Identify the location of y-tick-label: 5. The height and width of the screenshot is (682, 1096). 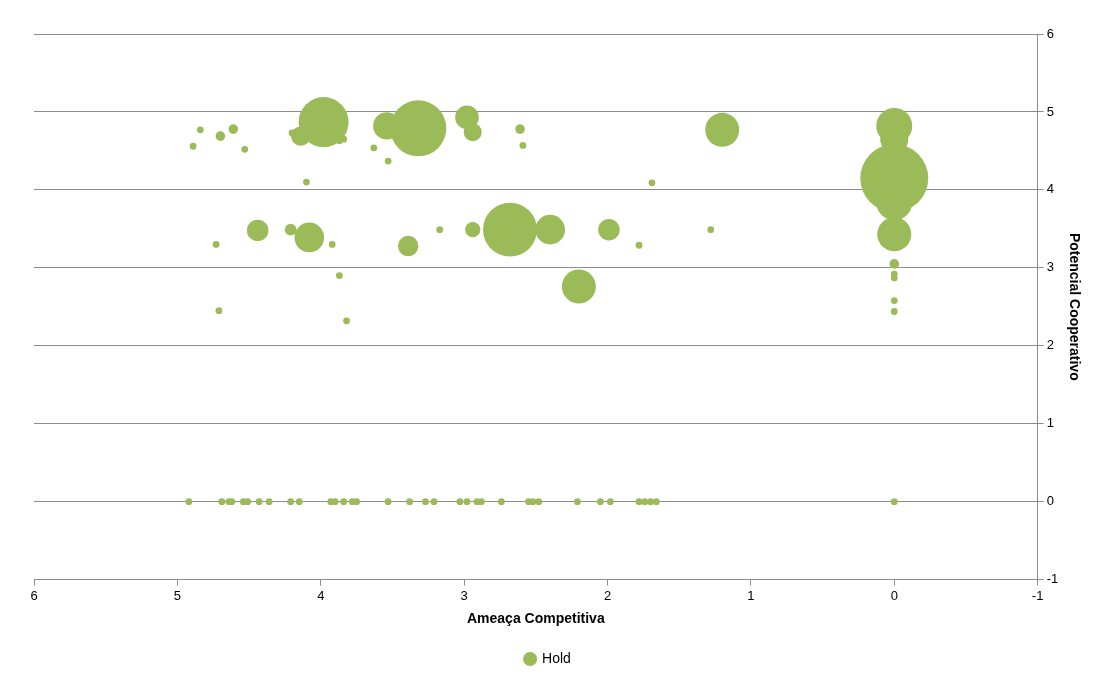
(1050, 111).